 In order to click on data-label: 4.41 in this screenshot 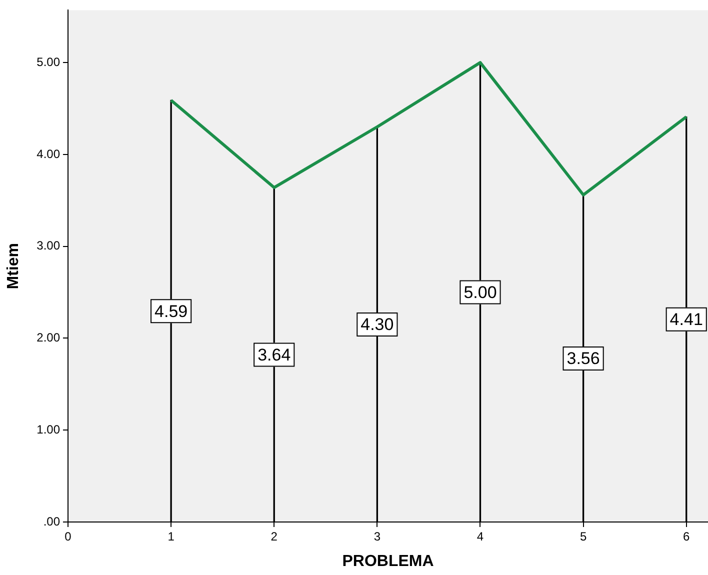, I will do `click(686, 320)`.